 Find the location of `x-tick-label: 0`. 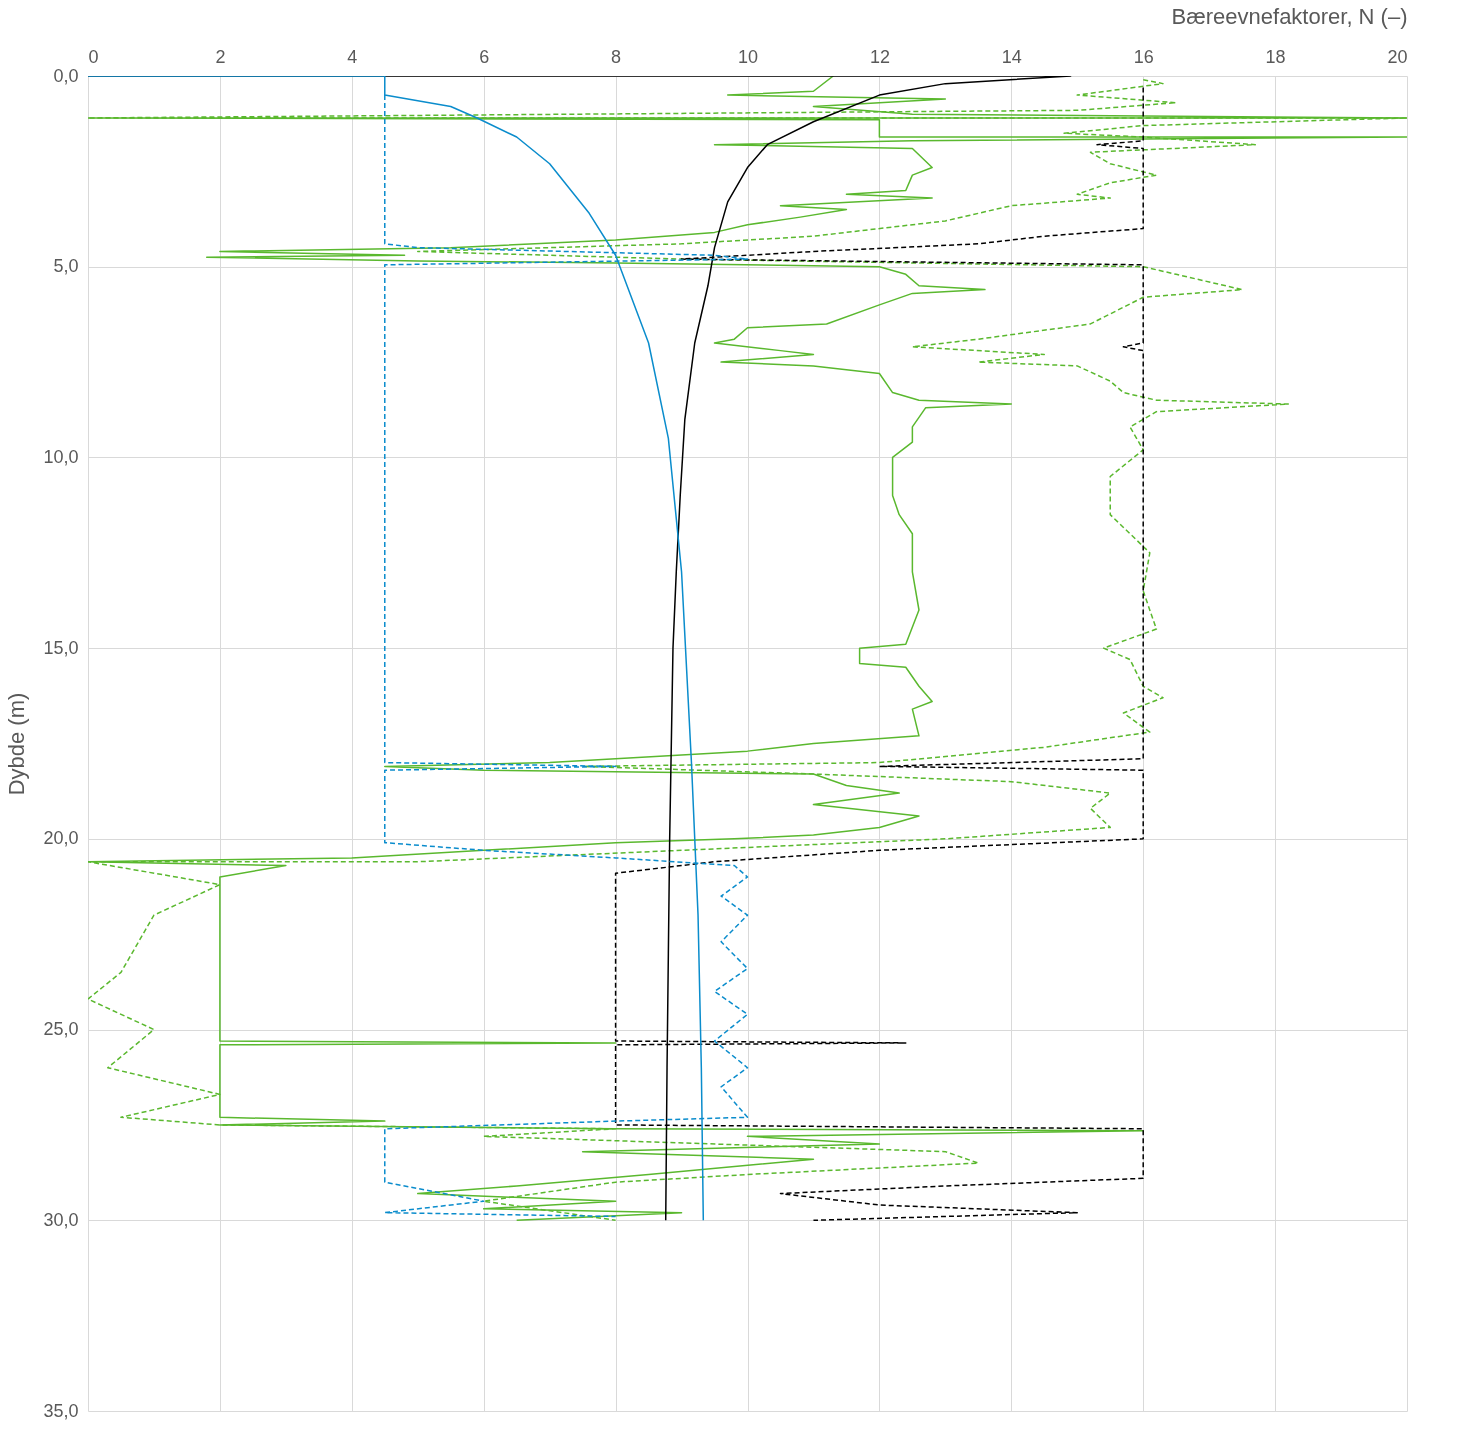

x-tick-label: 0 is located at coordinates (93, 56).